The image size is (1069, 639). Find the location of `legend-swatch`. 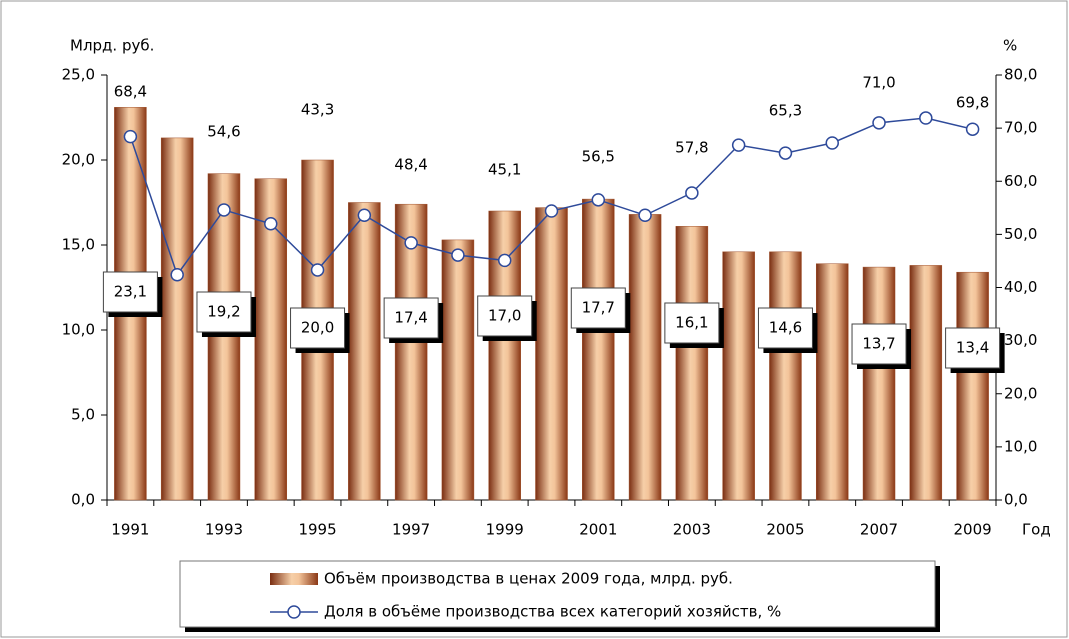

legend-swatch is located at coordinates (294, 579).